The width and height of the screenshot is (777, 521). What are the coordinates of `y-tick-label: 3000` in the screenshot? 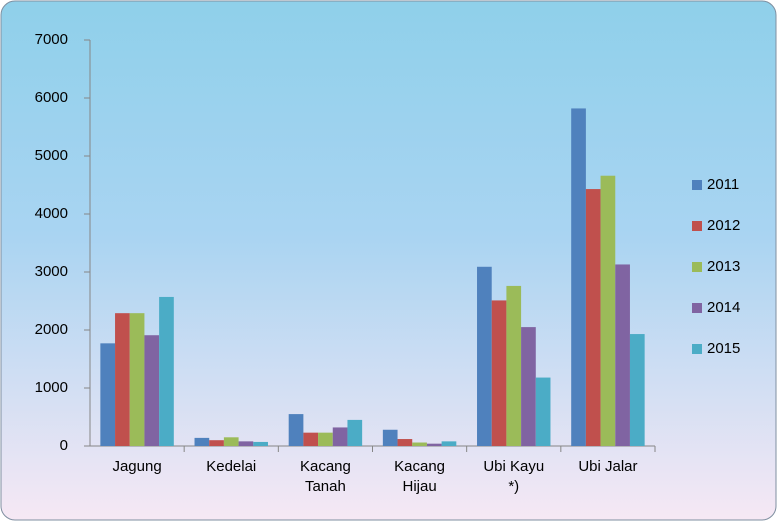 It's located at (51, 271).